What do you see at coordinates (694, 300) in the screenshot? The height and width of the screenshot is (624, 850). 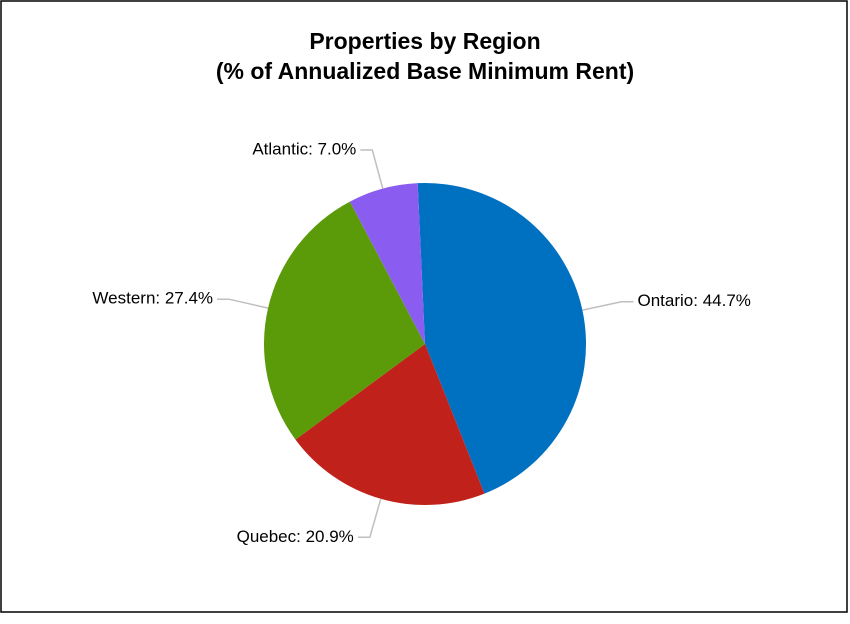 I see `data-label: Ontario: 44.7%` at bounding box center [694, 300].